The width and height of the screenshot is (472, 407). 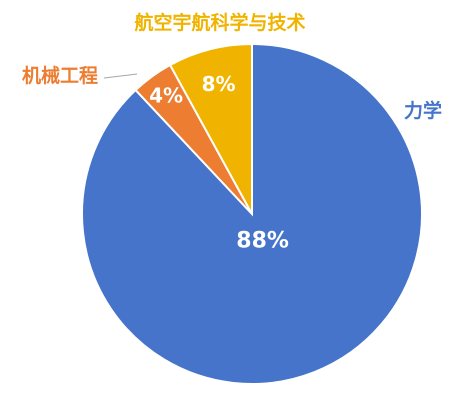 What do you see at coordinates (219, 84) in the screenshot?
I see `pie-percent-label-2: 8%` at bounding box center [219, 84].